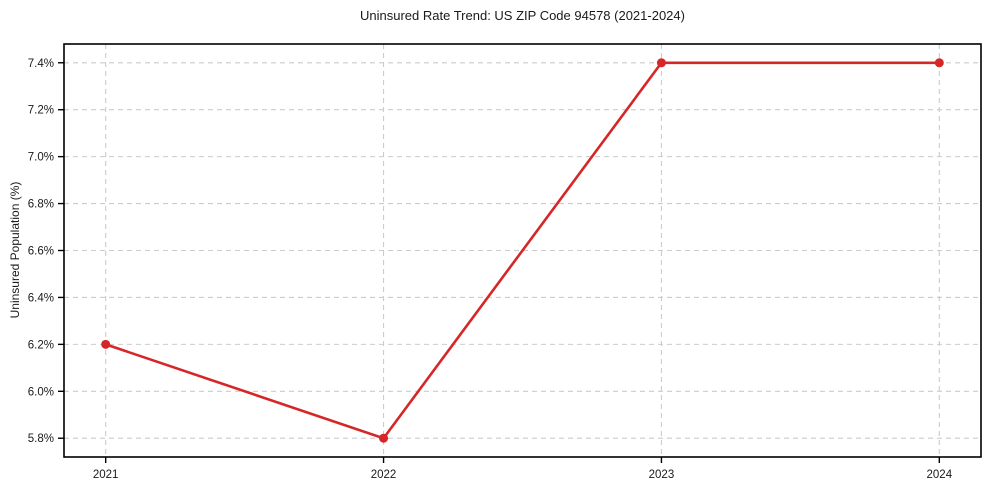 This screenshot has width=989, height=490. I want to click on y-tick-label: 6.2%, so click(41, 345).